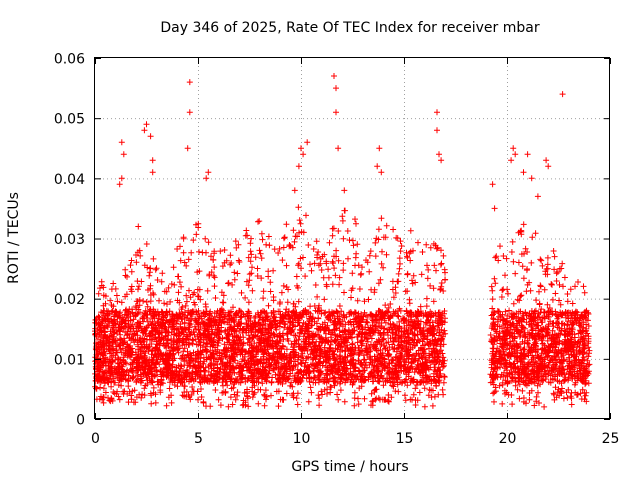 The width and height of the screenshot is (640, 480). I want to click on x-axis-label: GPS time / hours, so click(349, 467).